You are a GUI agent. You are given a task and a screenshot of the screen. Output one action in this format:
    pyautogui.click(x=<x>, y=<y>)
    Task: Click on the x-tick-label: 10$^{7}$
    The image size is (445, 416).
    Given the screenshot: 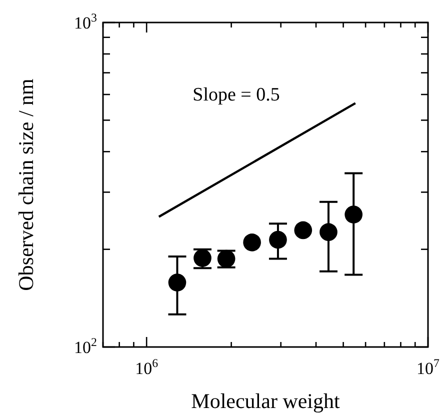 What is the action you would take?
    pyautogui.click(x=428, y=367)
    